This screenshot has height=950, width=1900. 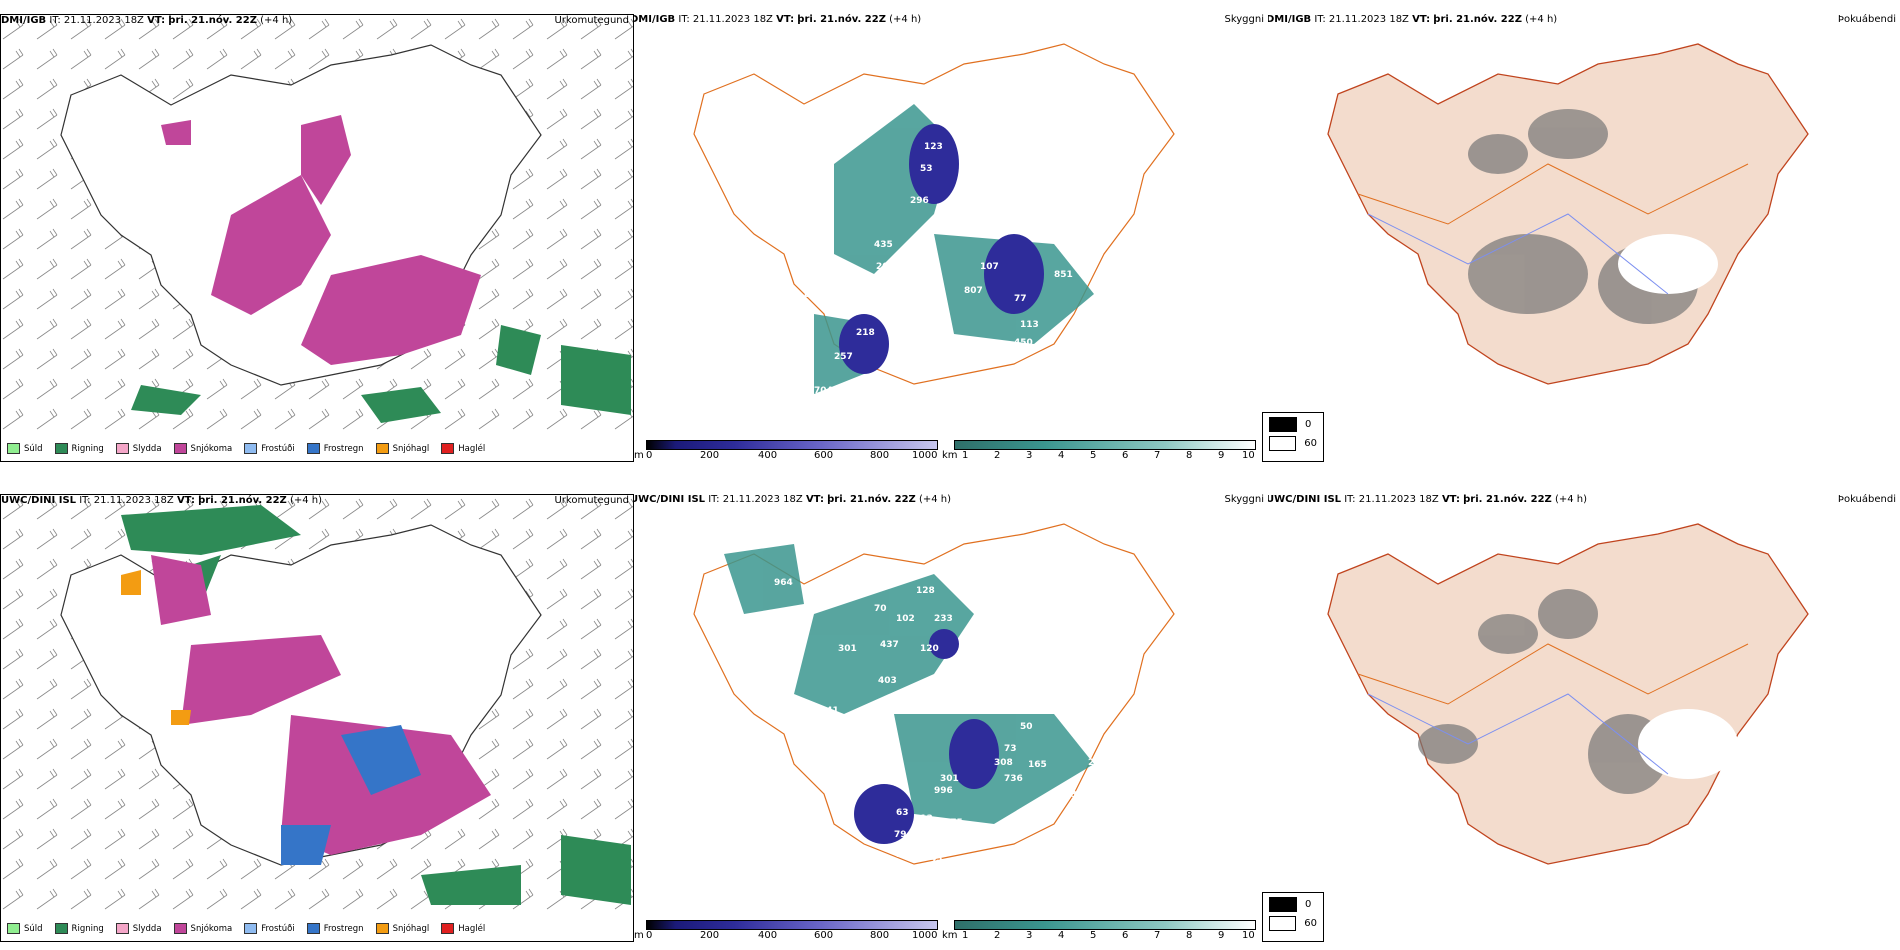 What do you see at coordinates (1050, 119) in the screenshot?
I see `visibility-label: 87` at bounding box center [1050, 119].